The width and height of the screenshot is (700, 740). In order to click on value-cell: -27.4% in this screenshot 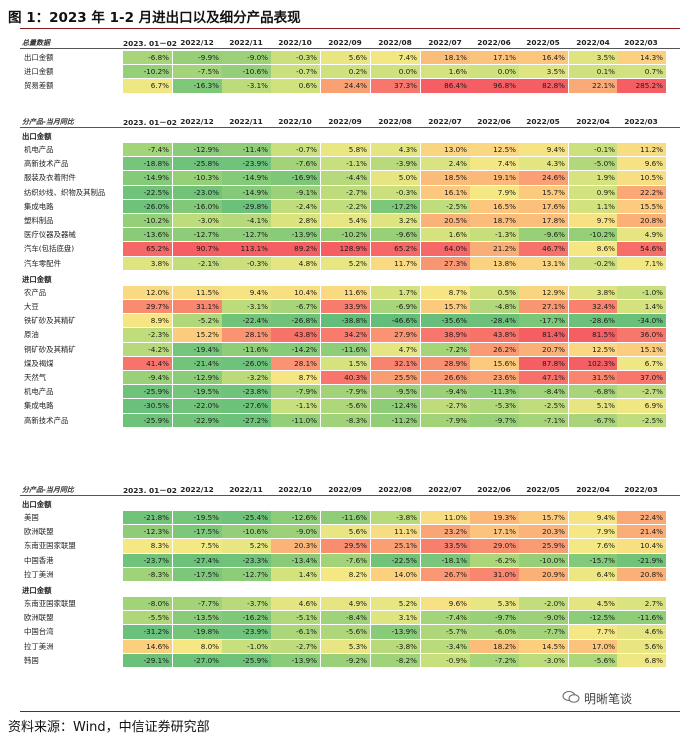, I will do `click(197, 560)`.